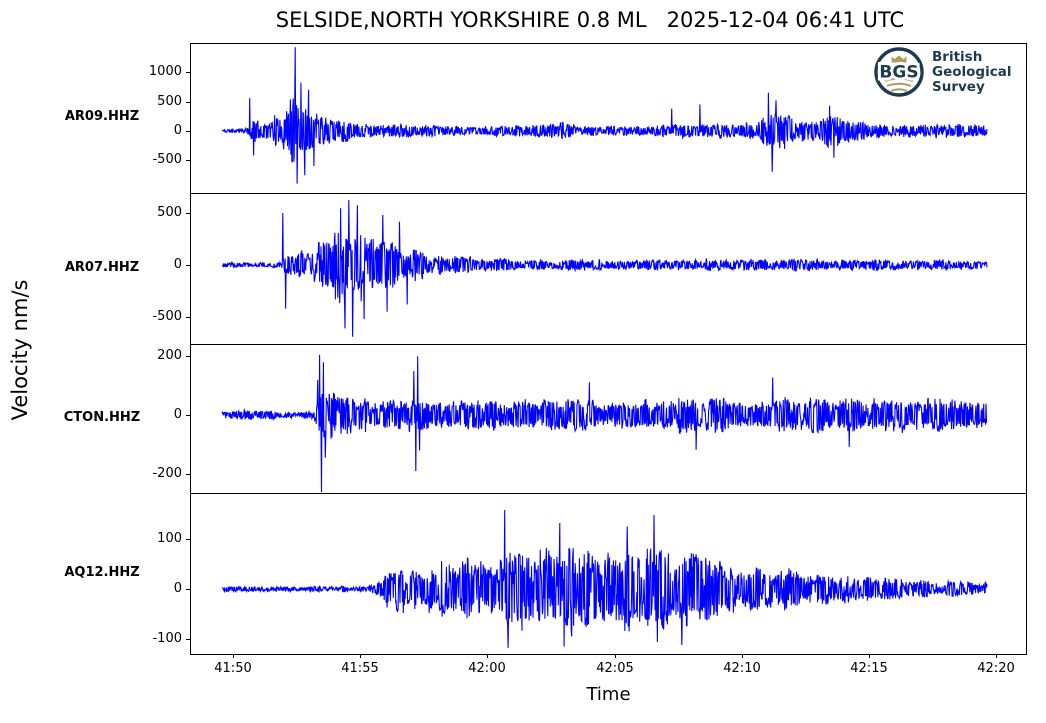 This screenshot has height=723, width=1046. I want to click on right-spine, so click(1026, 349).